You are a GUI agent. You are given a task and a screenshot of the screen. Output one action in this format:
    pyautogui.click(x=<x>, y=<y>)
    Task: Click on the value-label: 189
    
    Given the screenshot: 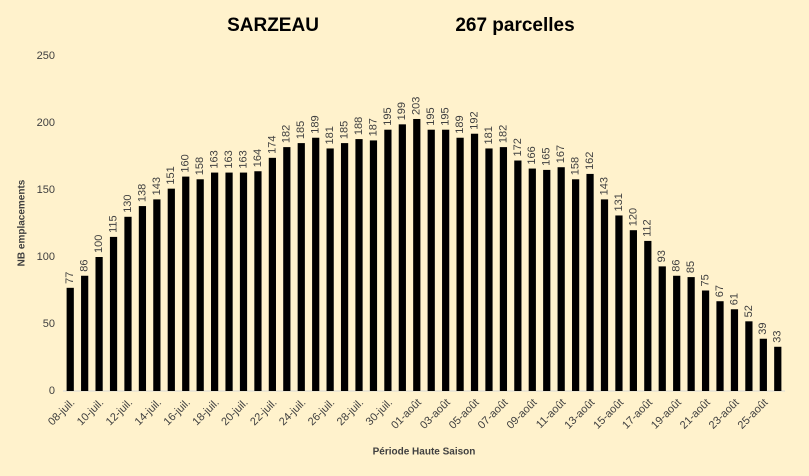 What is the action you would take?
    pyautogui.click(x=460, y=124)
    